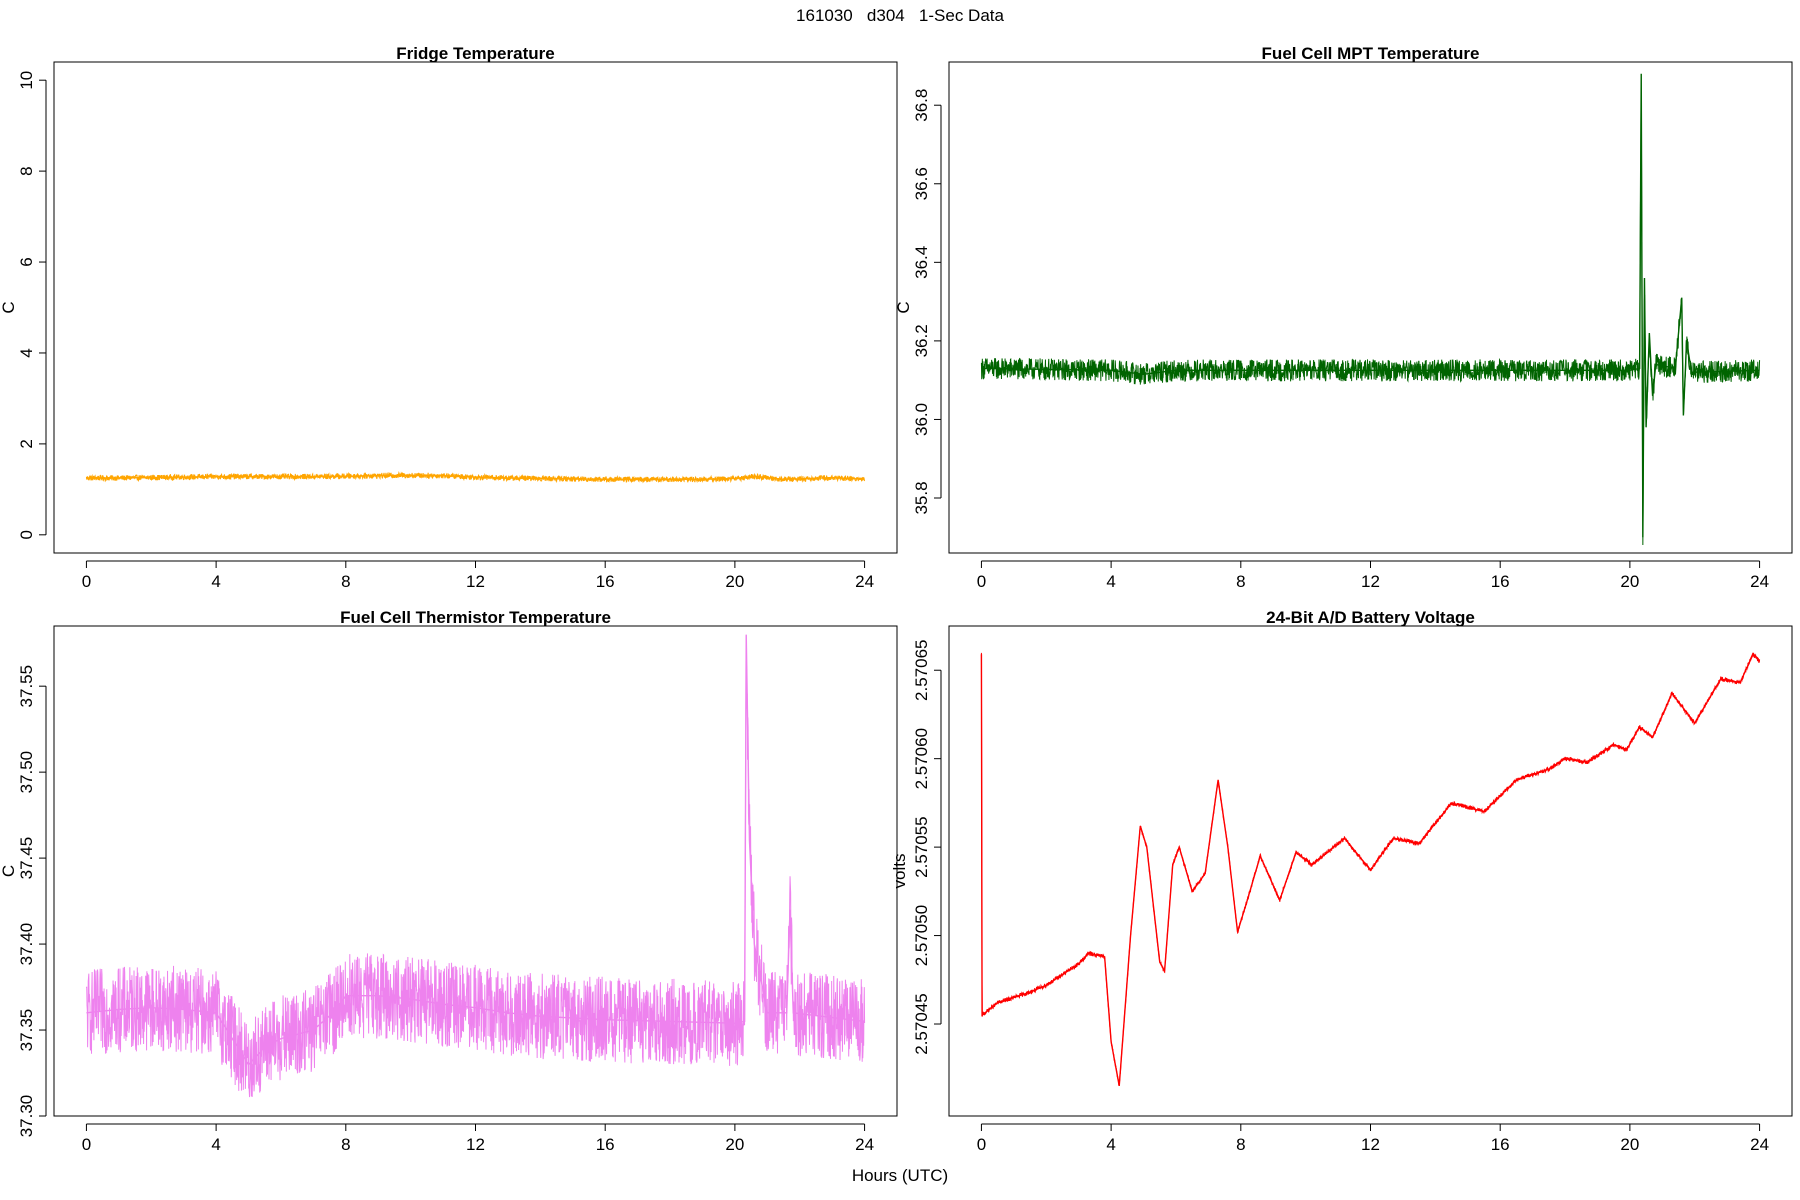 The image size is (1800, 1200). I want to click on y-tick-label: 8, so click(26, 170).